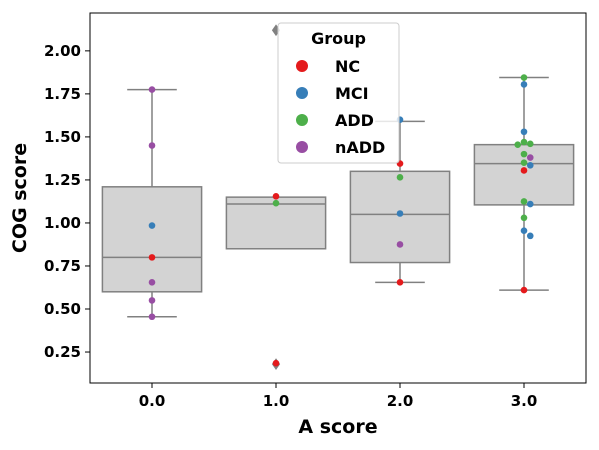  Describe the element at coordinates (276, 401) in the screenshot. I see `x-tick-label: 1.0` at that location.